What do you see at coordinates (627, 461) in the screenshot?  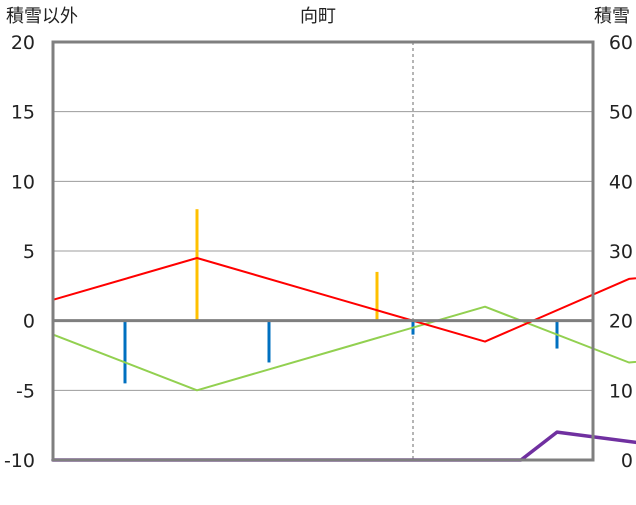 I see `y-right-tick-label: 0` at bounding box center [627, 461].